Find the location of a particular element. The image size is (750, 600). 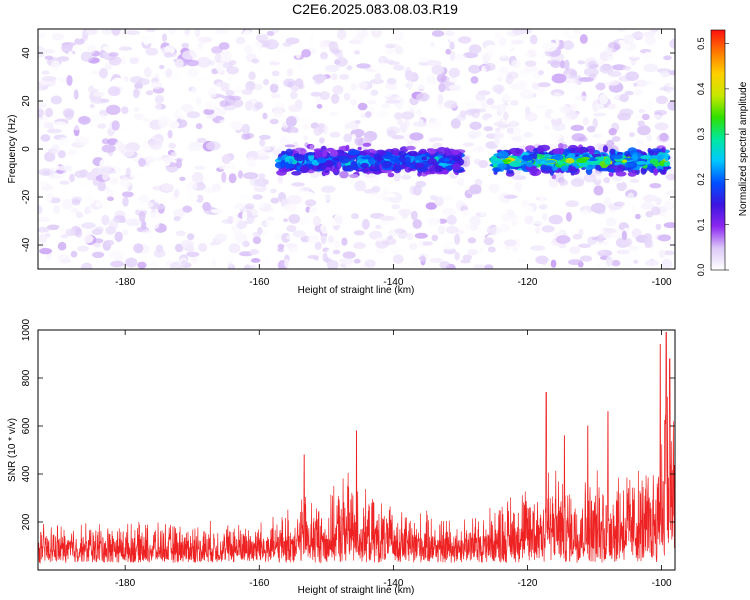

x-tick-label: -140 is located at coordinates (393, 583).